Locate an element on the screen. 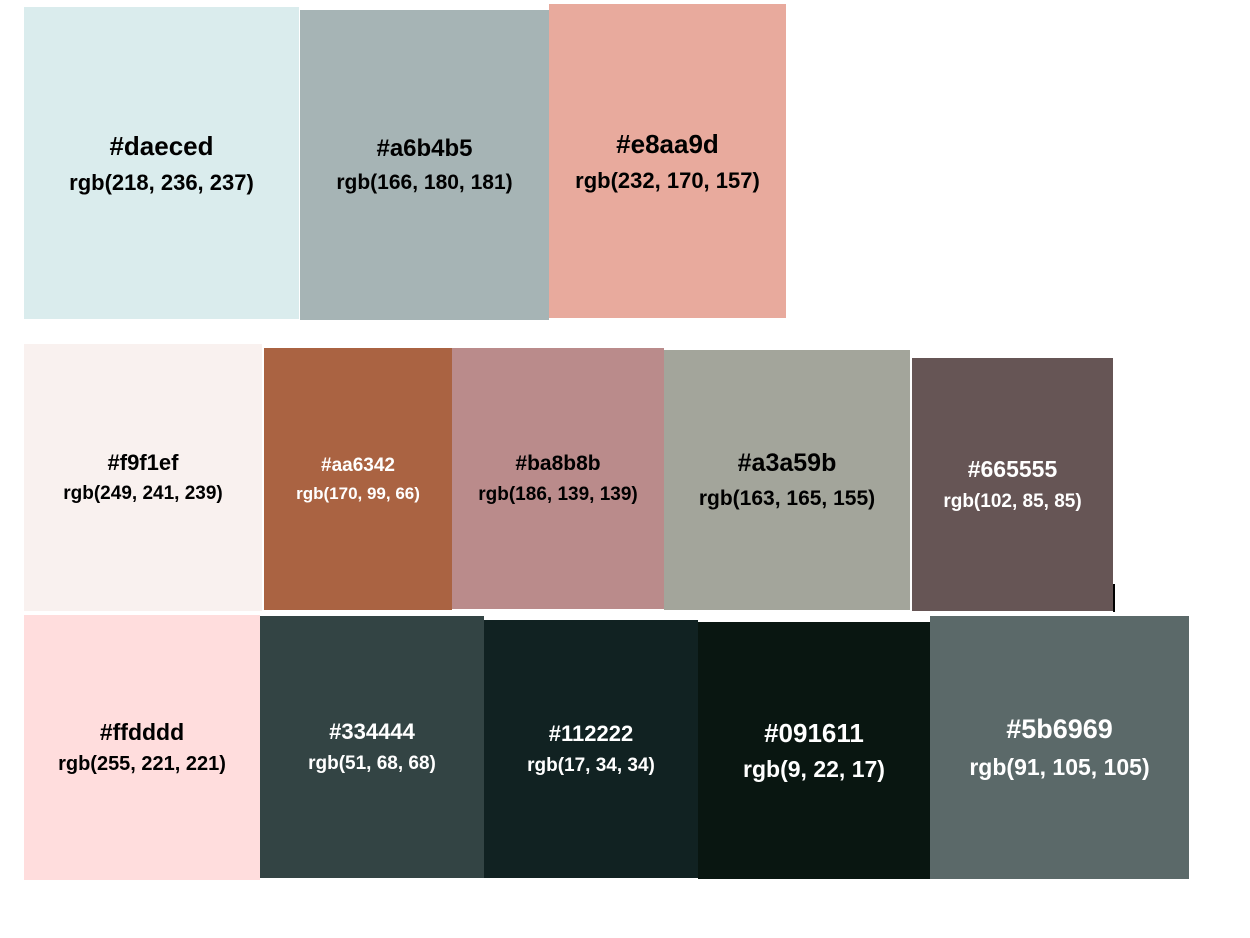  swatch-hex-label: #f9f1ef is located at coordinates (143, 462).